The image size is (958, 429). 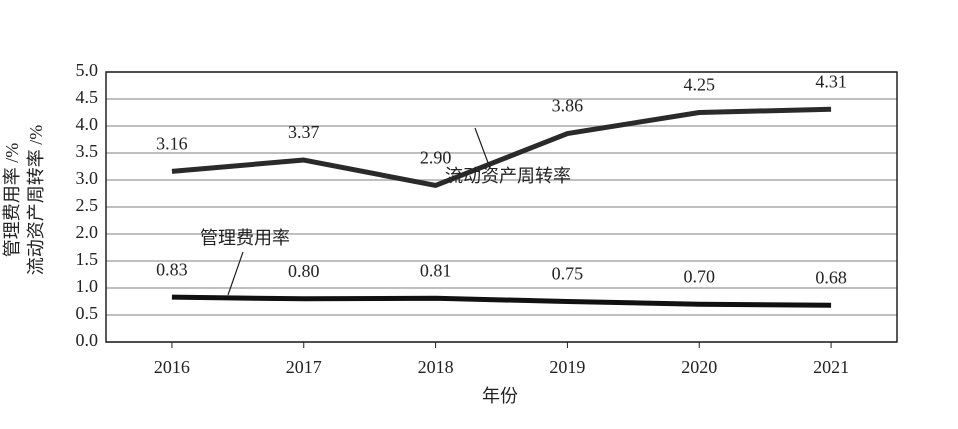 I want to click on data-label: 0.80, so click(x=304, y=271).